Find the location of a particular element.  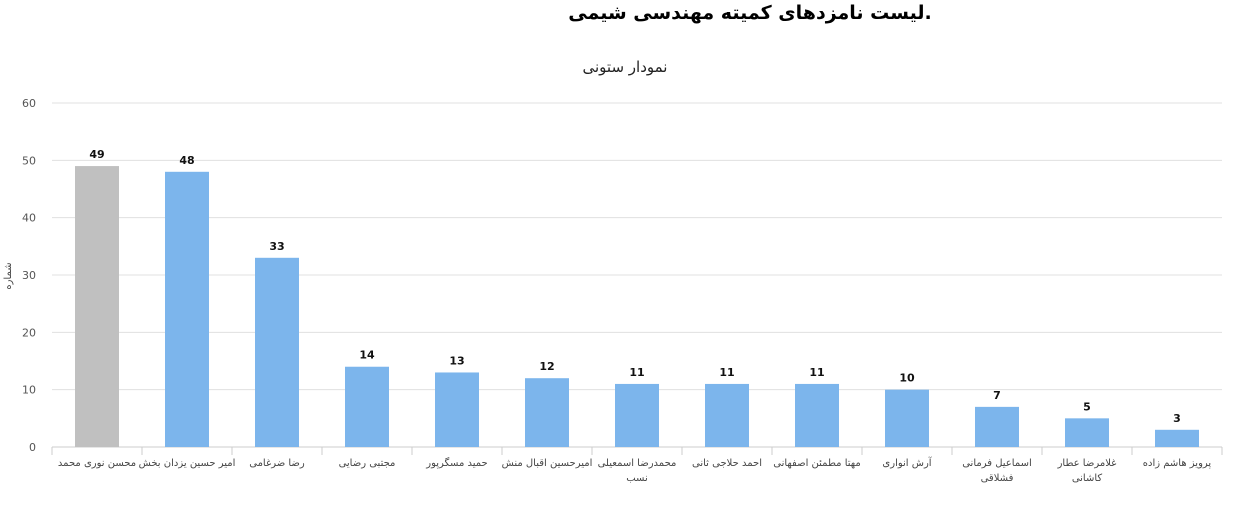

x-tick-label: آرش انواری is located at coordinates (907, 462).